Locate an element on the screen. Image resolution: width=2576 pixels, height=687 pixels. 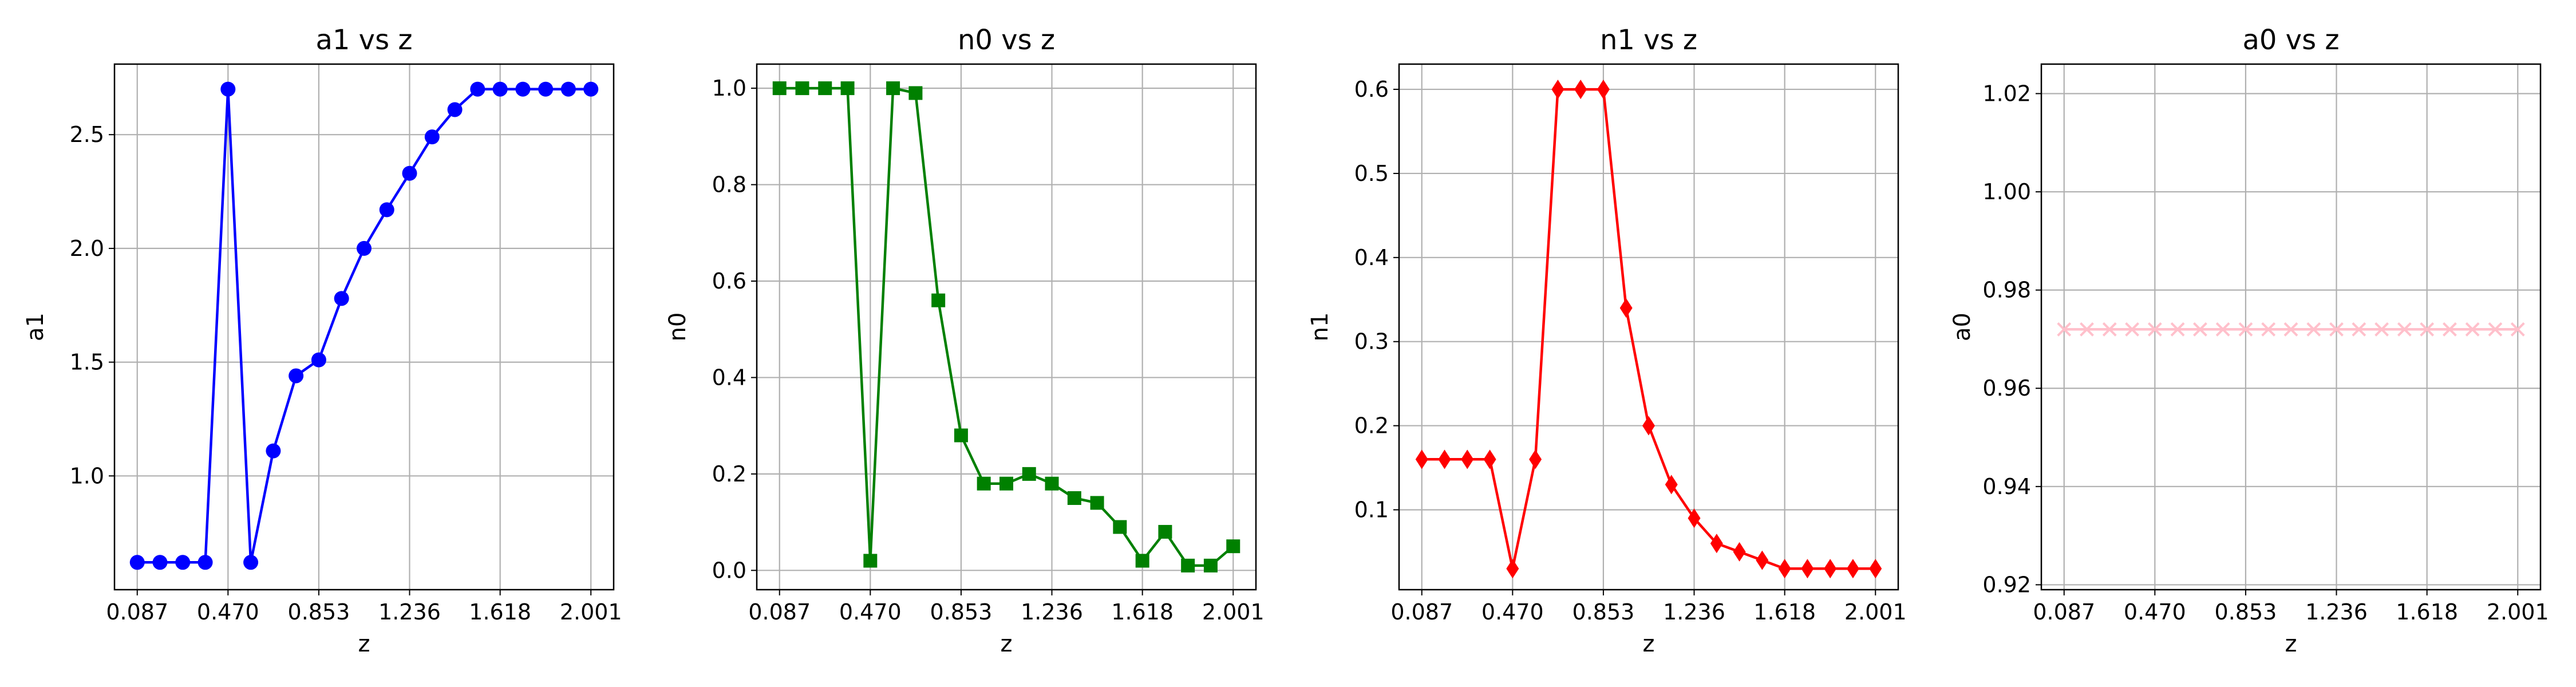
y-axis-label: a1 is located at coordinates (35, 327).